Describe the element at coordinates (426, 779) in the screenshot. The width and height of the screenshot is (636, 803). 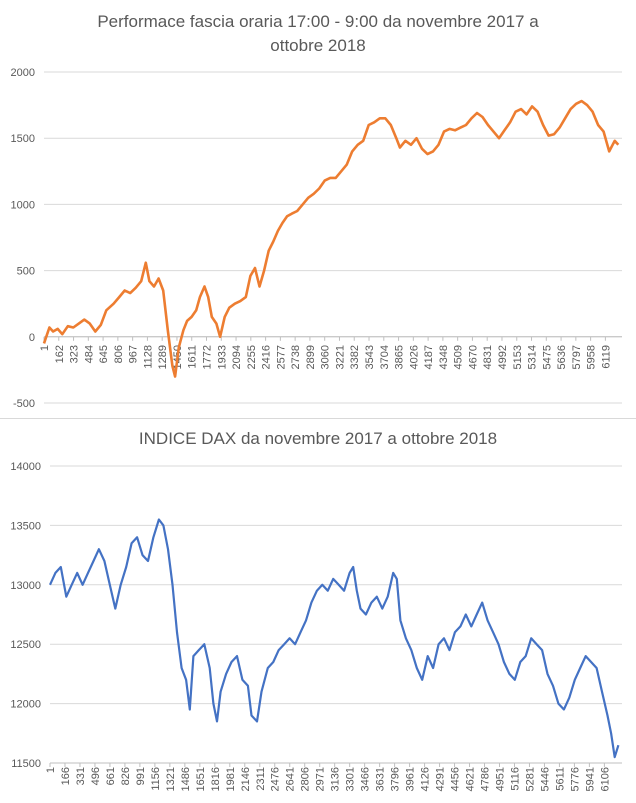
I see `x-tick-label: 4126` at that location.